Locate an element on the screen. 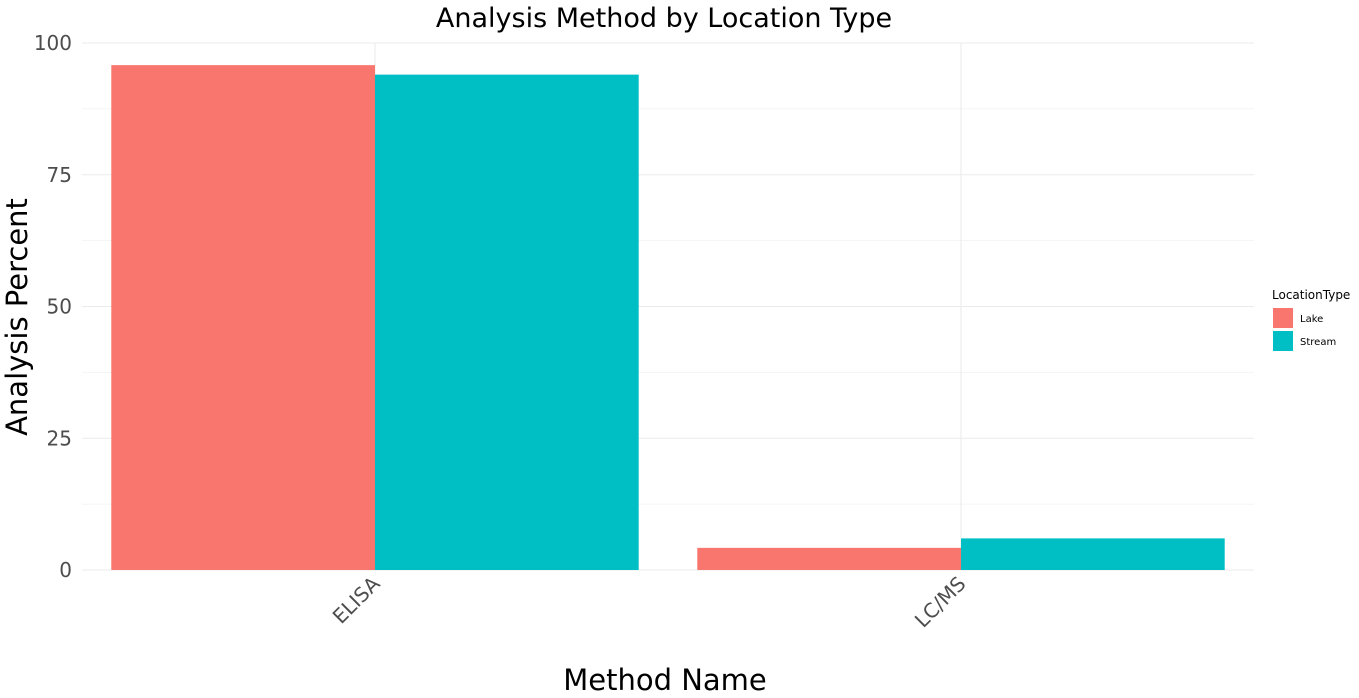 Image resolution: width=1359 pixels, height=698 pixels. bar-stream-lc-ms is located at coordinates (1093, 554).